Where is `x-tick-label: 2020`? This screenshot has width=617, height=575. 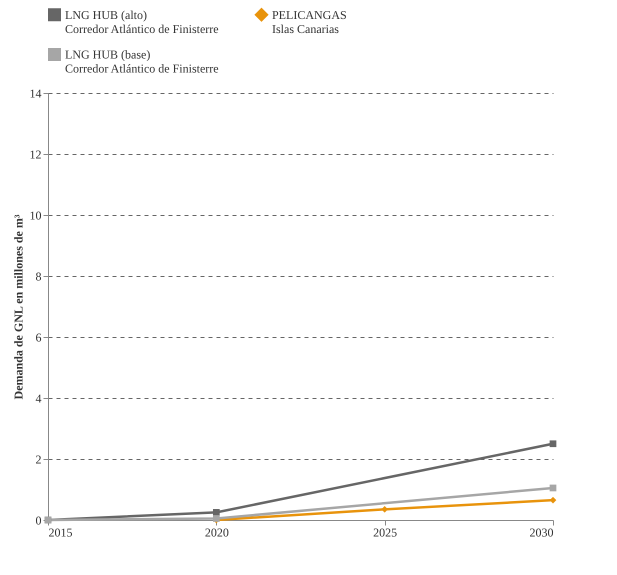 x-tick-label: 2020 is located at coordinates (216, 533).